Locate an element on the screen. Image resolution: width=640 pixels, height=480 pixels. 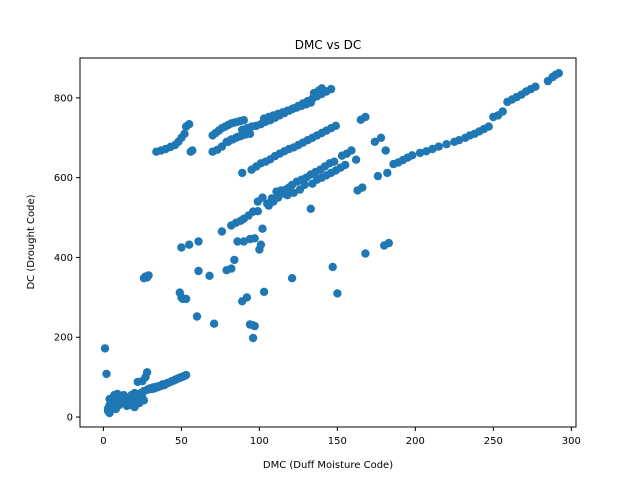
chart-title: DMC vs DC is located at coordinates (328, 45).